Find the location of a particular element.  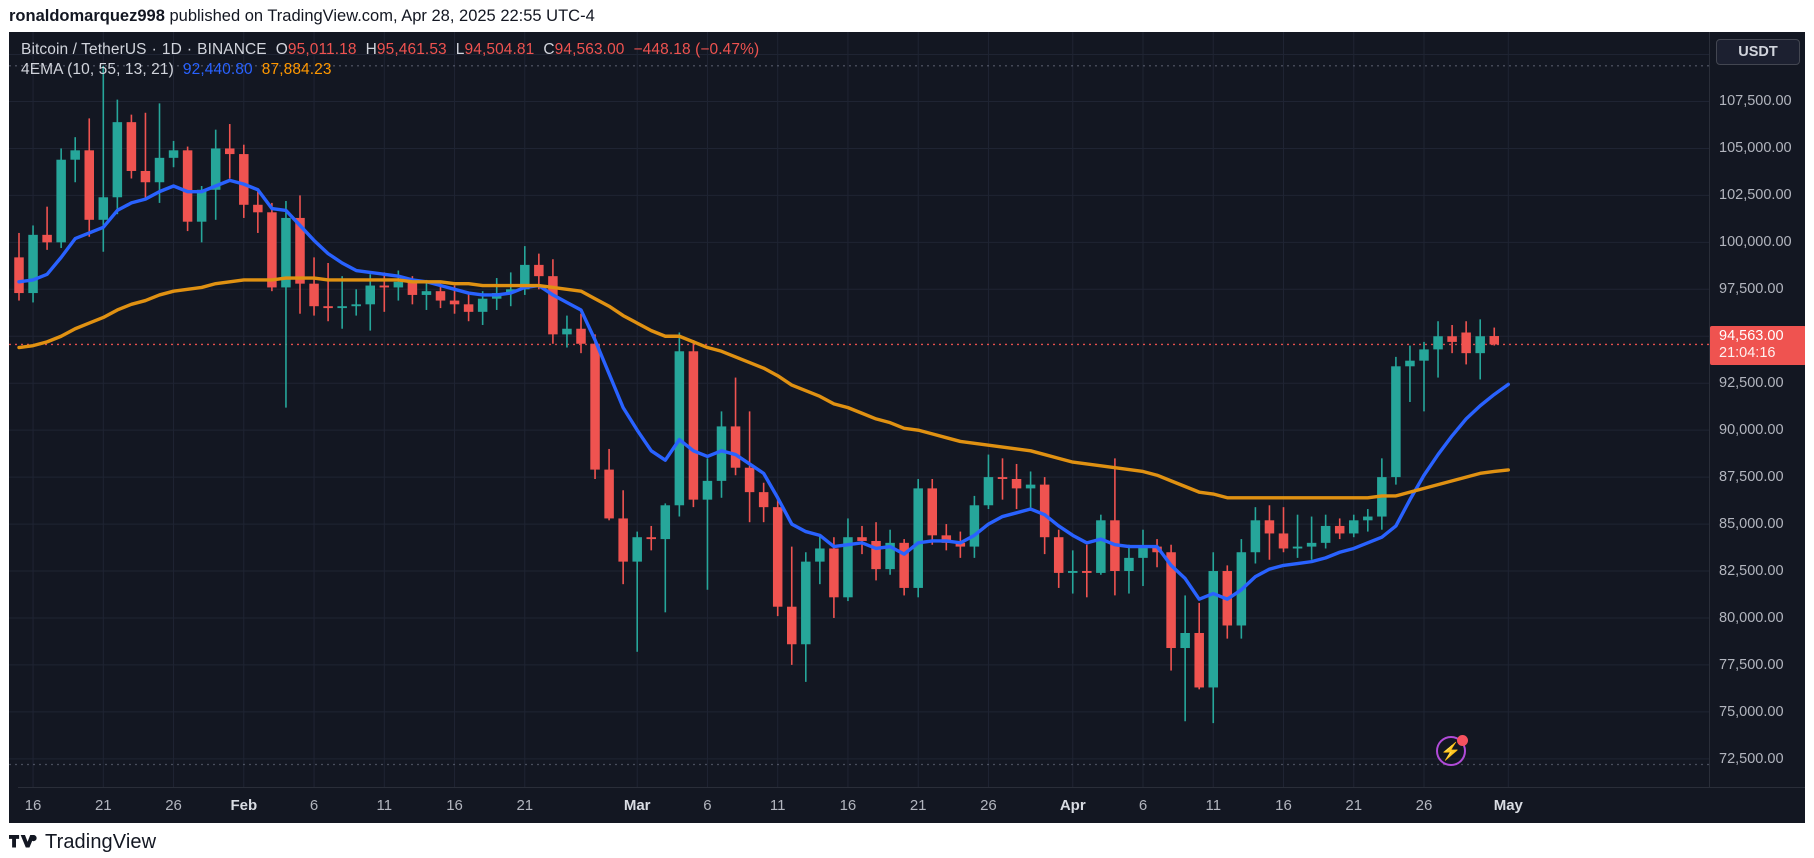

lightning-bolt-glyph: ⚡ is located at coordinates (1451, 751).